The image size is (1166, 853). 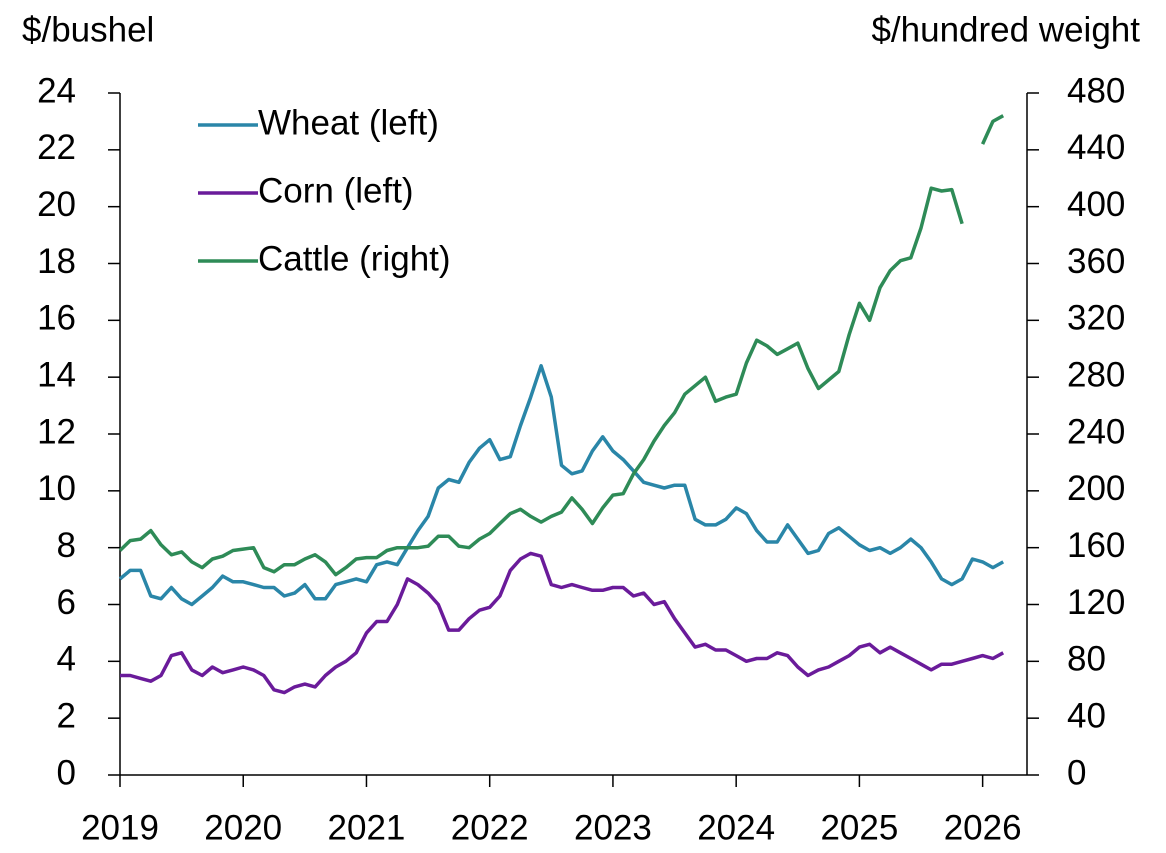 I want to click on y-tick-label: 4, so click(x=66, y=659).